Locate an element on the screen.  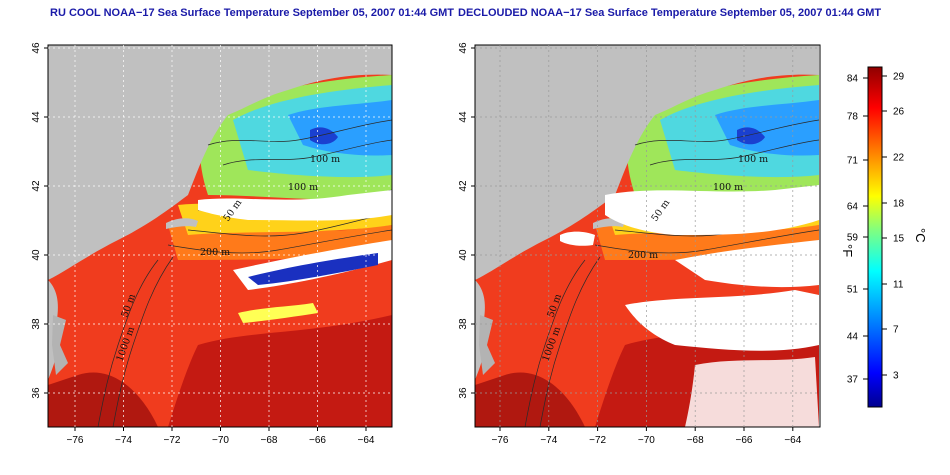
colorbar-ticks: 84 78 71 64 59 51 44 37 29 26 22 18 15 11 7 3 is located at coordinates (876, 229).